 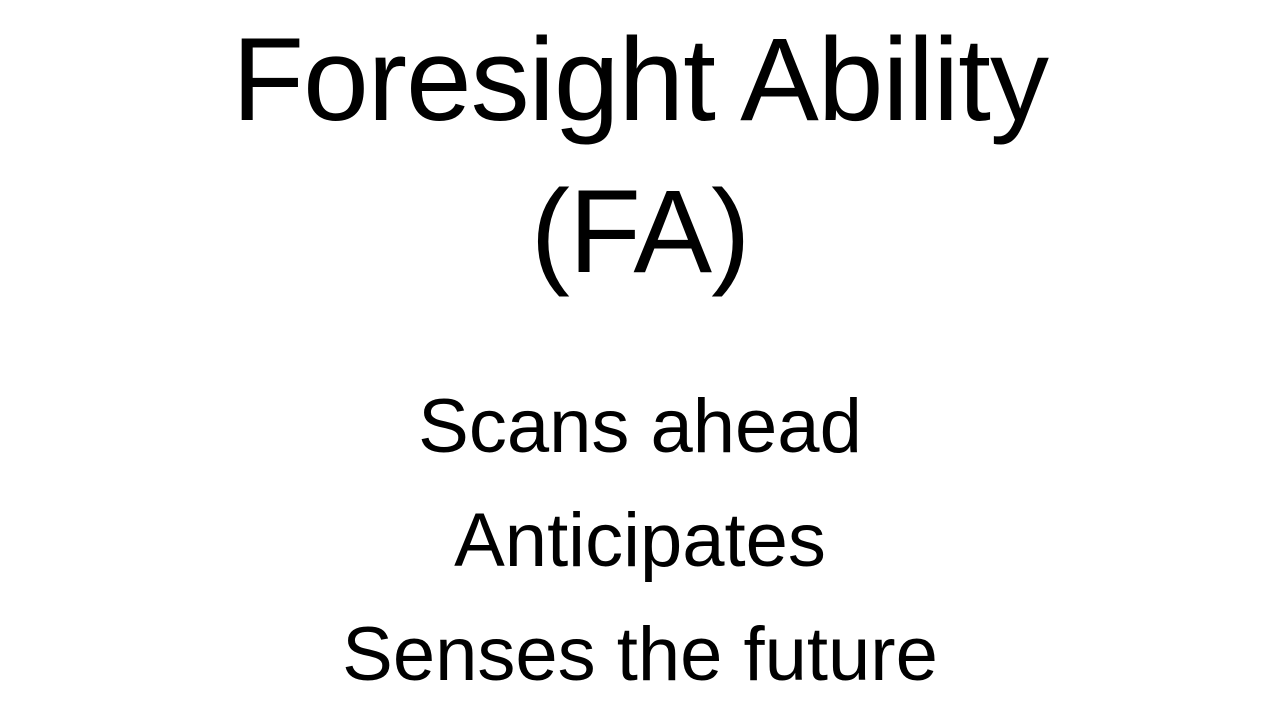 I want to click on title-line-1: Foresight Ability, so click(x=640, y=80).